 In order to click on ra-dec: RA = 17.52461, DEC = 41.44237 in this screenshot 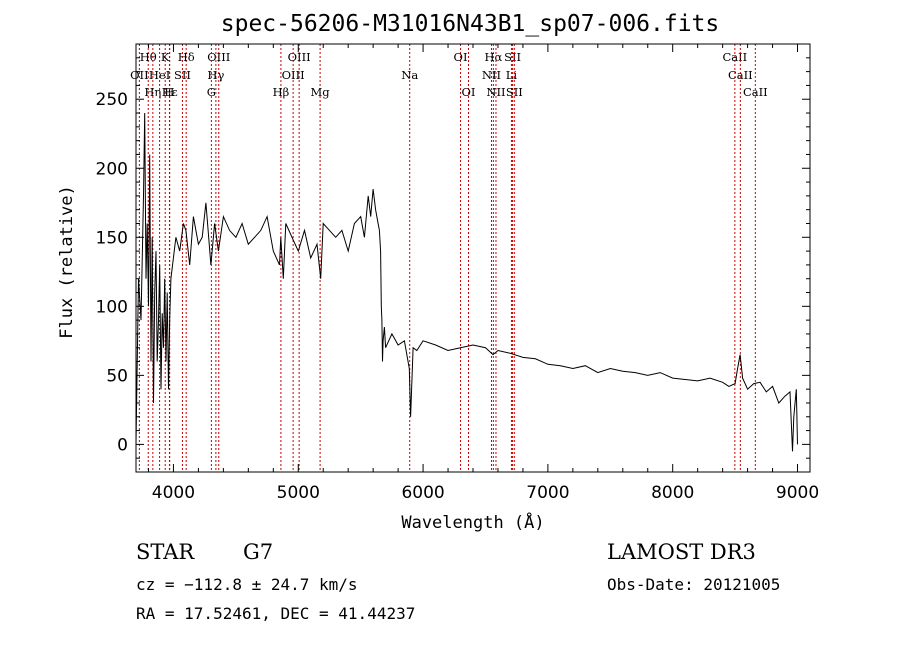, I will do `click(275, 613)`.